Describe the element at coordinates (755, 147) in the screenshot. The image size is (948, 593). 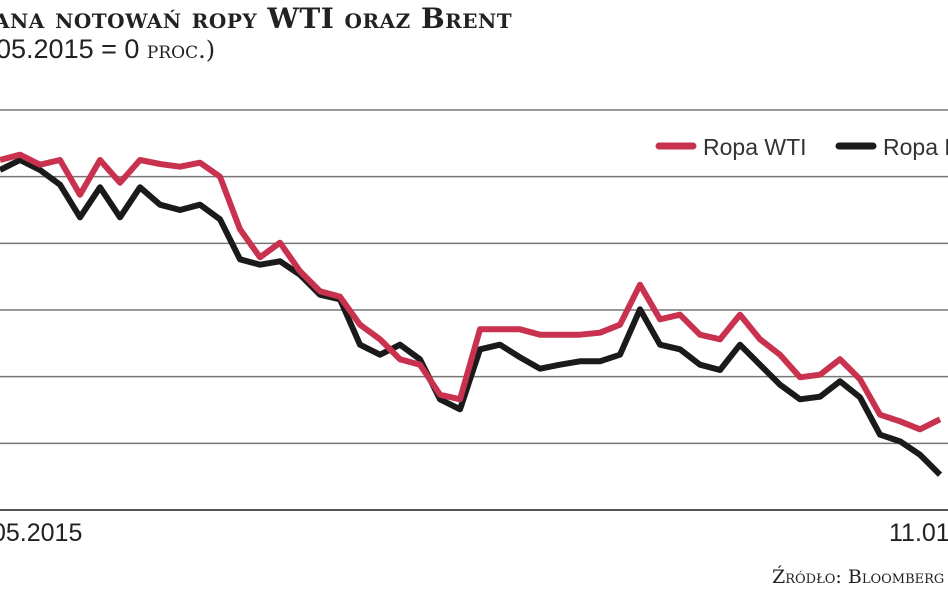
I see `legend-label-wti: Ropa WTI` at that location.